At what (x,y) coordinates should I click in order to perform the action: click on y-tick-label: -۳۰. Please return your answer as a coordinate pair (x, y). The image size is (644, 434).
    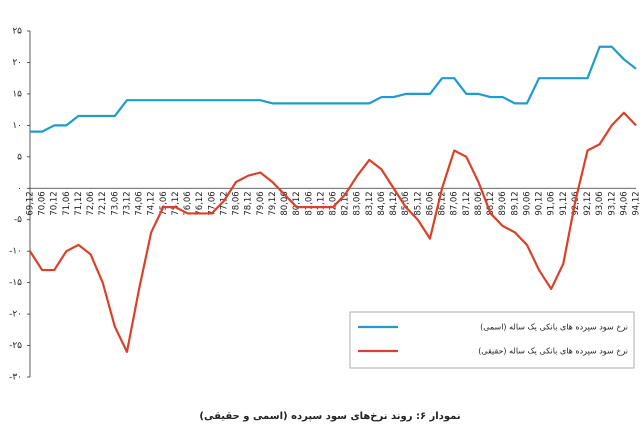
    Looking at the image, I should click on (15, 378).